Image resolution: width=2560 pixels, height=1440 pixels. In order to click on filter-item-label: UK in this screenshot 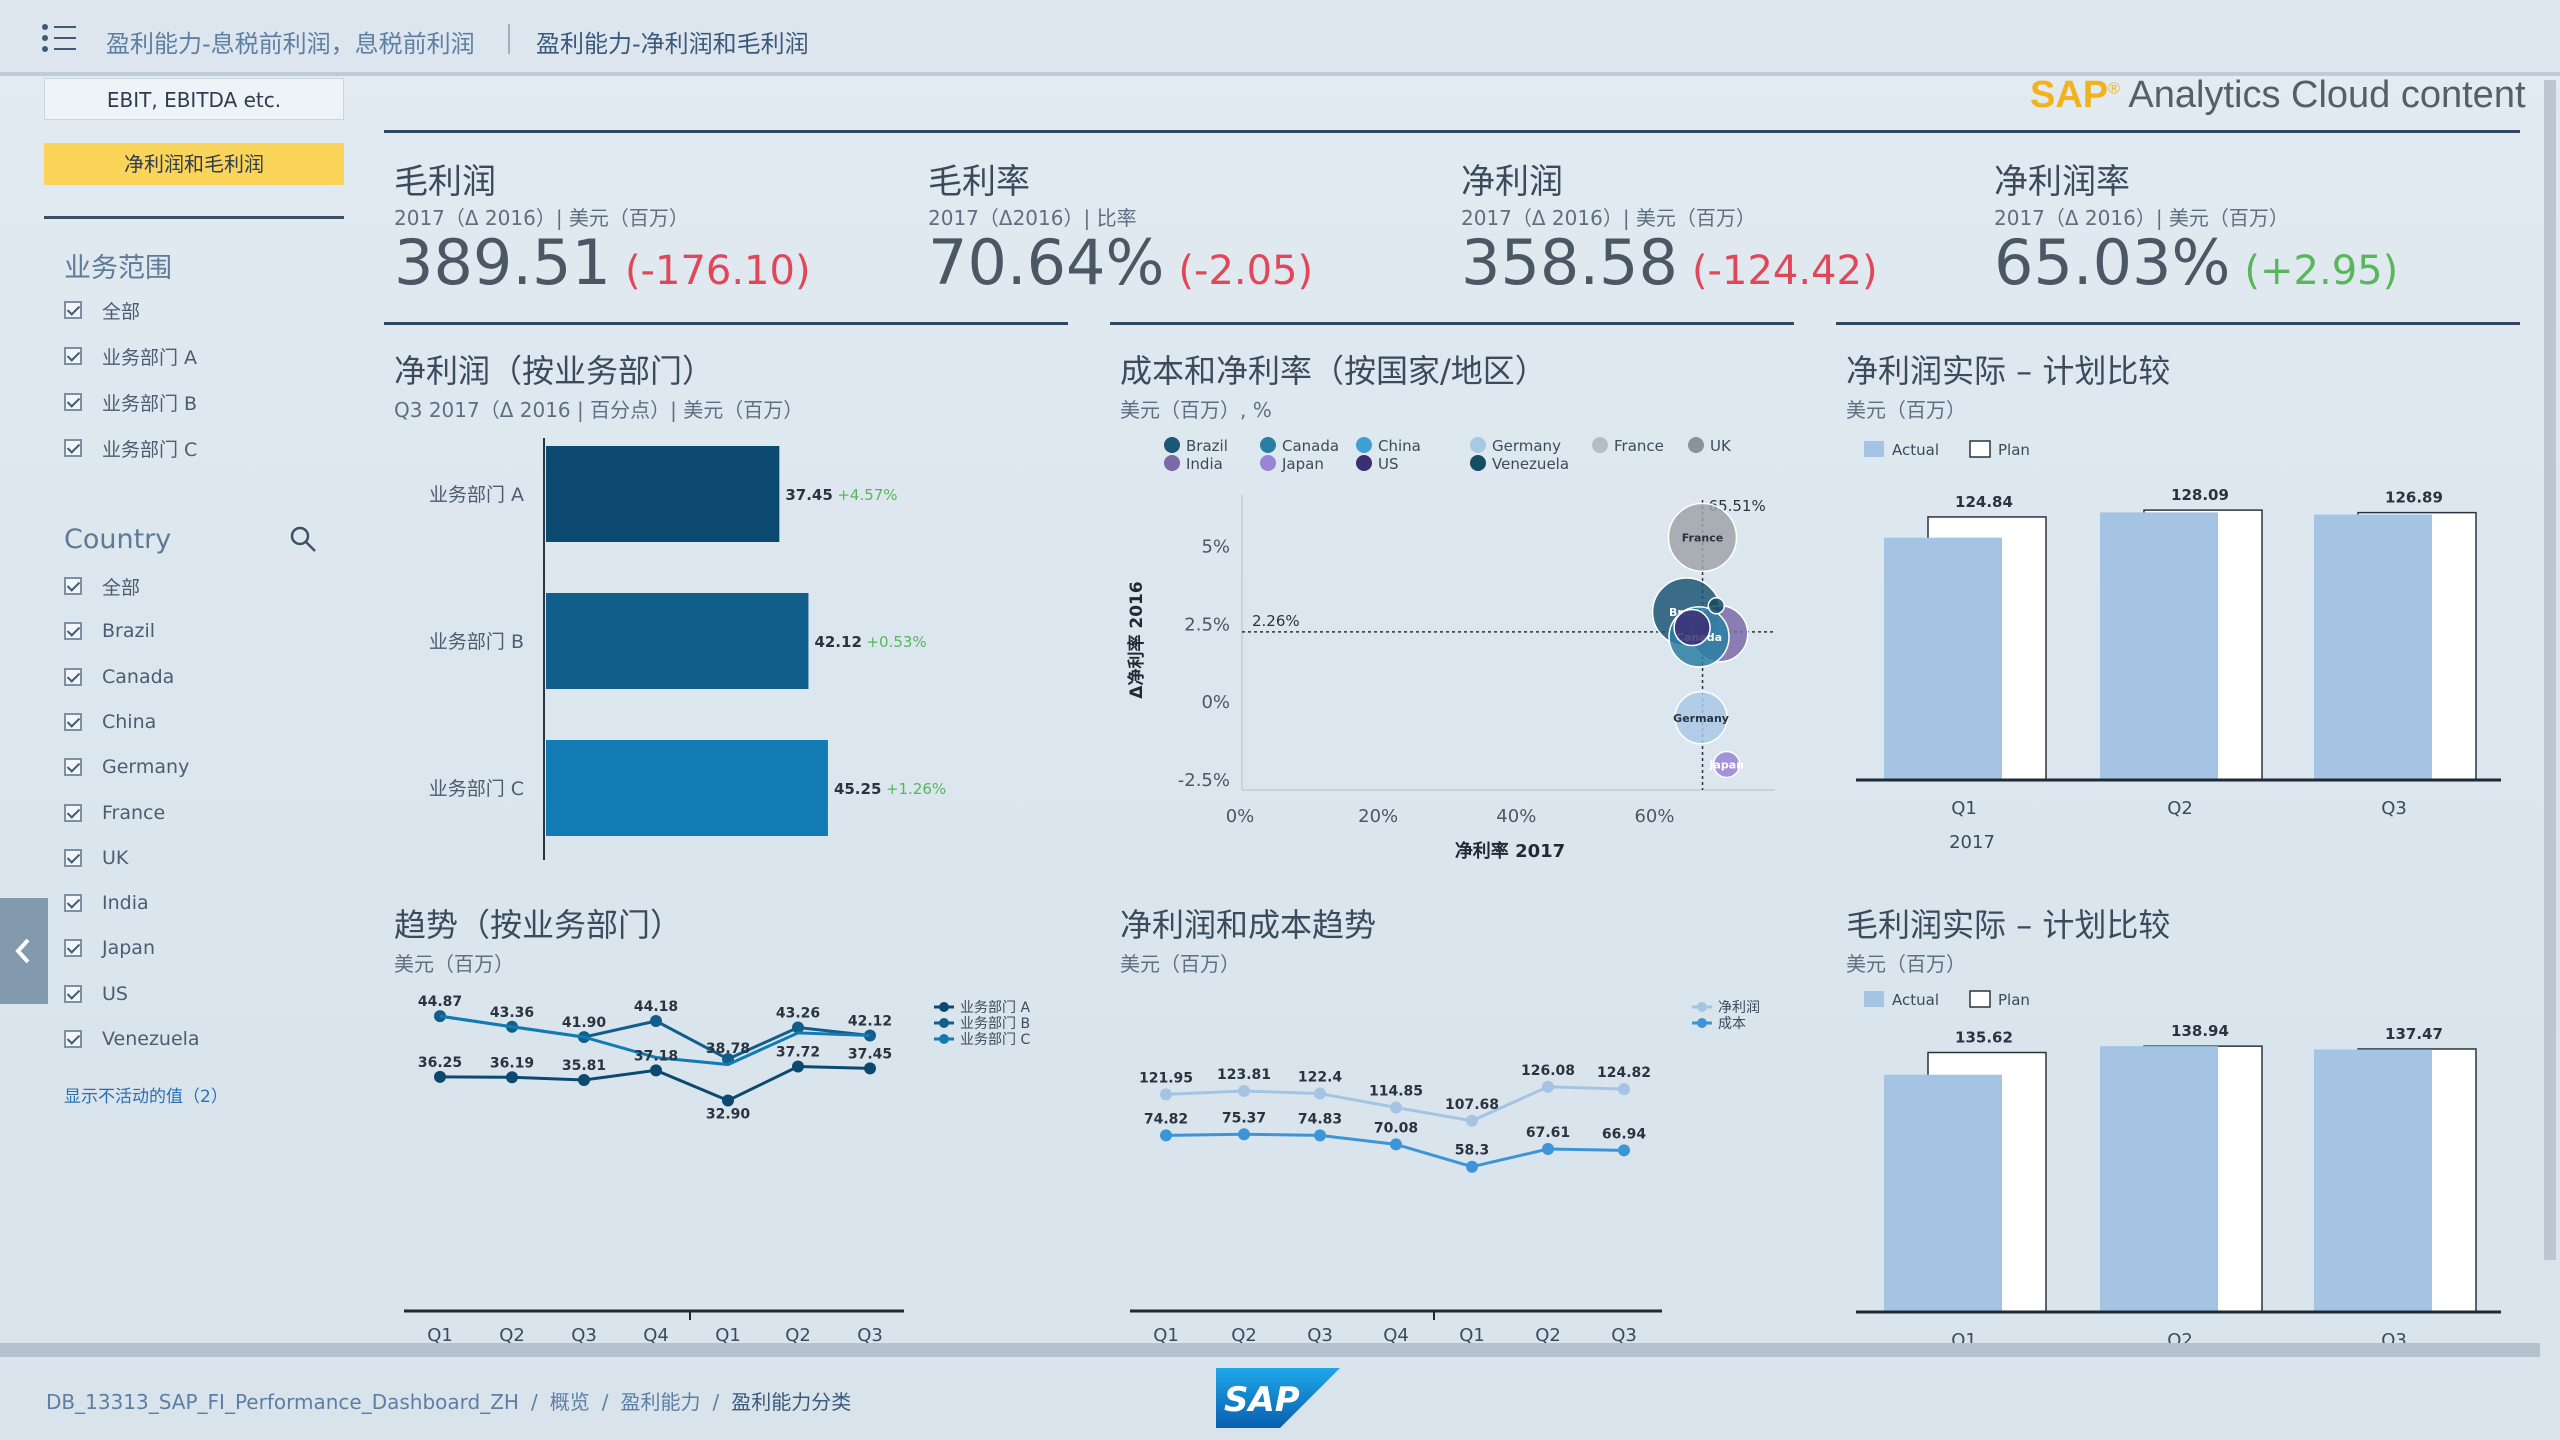, I will do `click(115, 857)`.